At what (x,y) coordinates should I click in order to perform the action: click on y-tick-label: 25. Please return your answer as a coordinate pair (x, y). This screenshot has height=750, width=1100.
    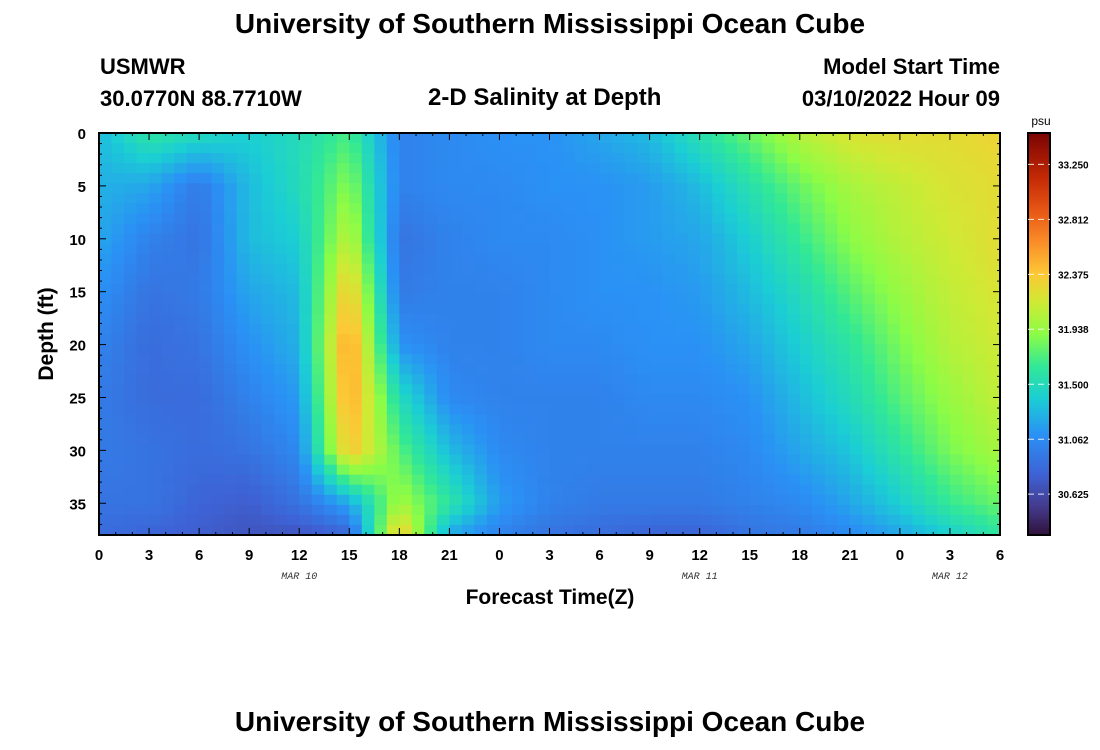
    Looking at the image, I should click on (77, 398).